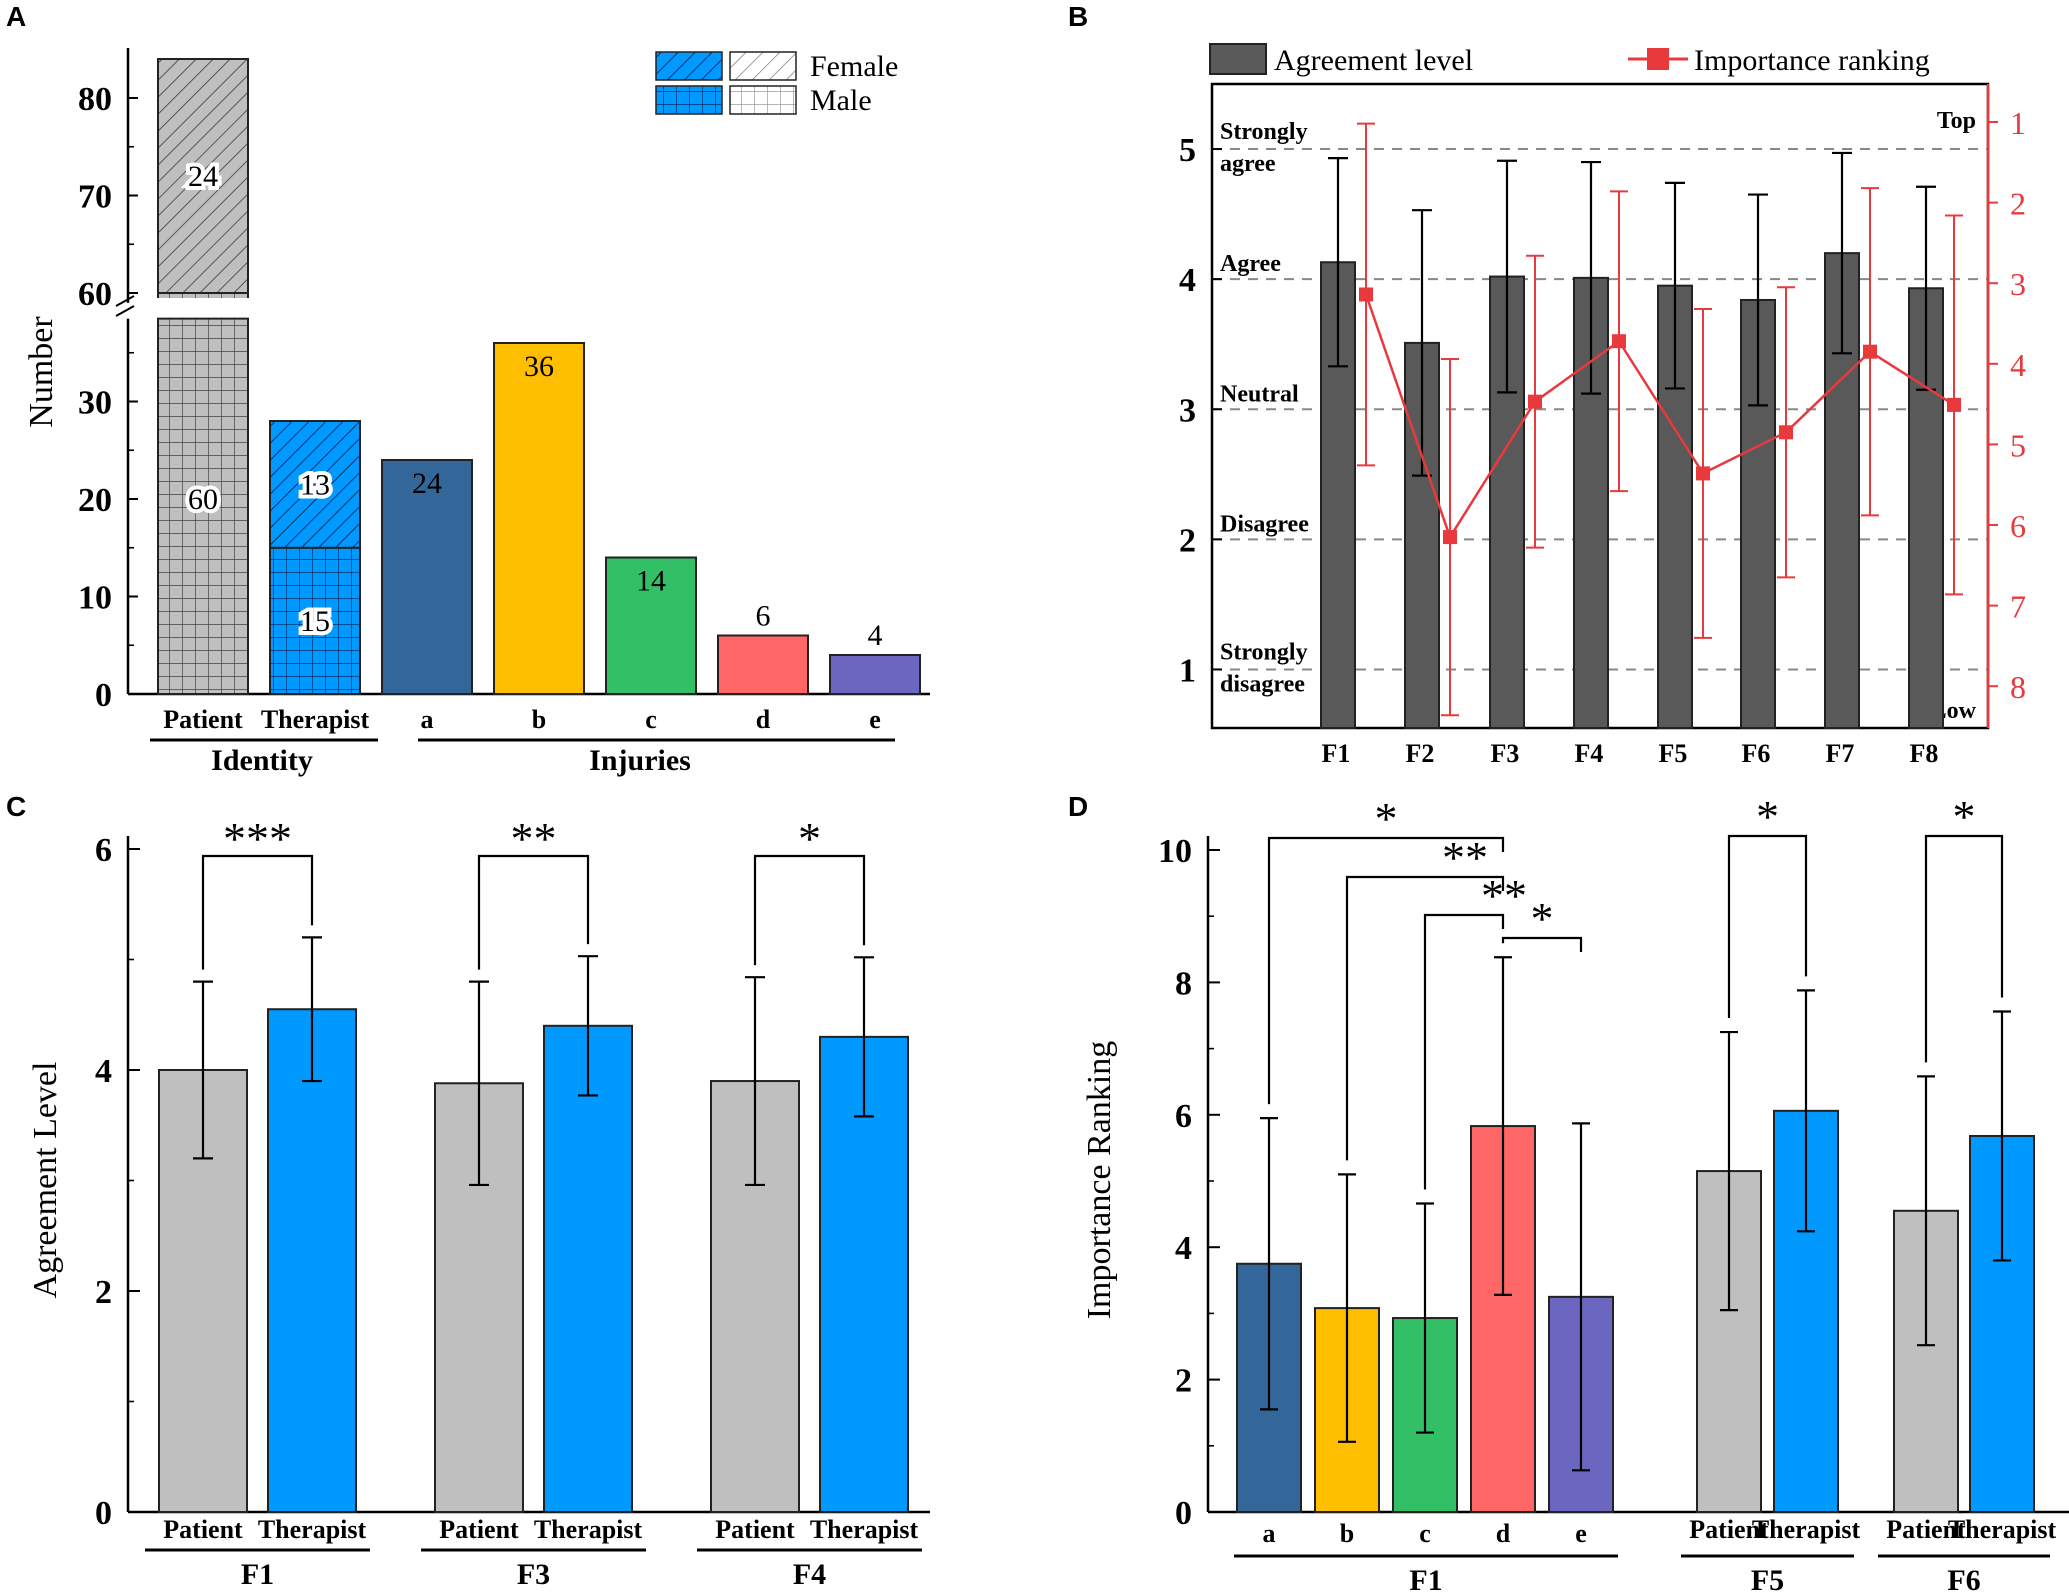  Describe the element at coordinates (1786, 432) in the screenshot. I see `b-ranking-point-f6` at that location.